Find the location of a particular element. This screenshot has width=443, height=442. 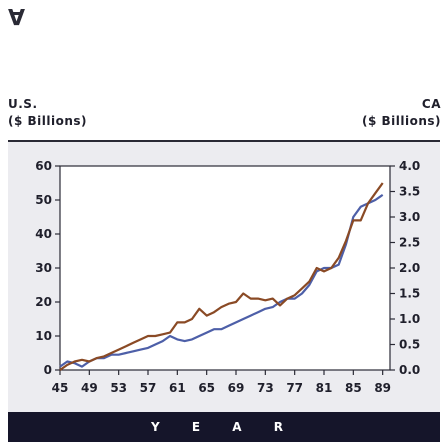

right-axis-title: CA ($ Billions) is located at coordinates (401, 113).